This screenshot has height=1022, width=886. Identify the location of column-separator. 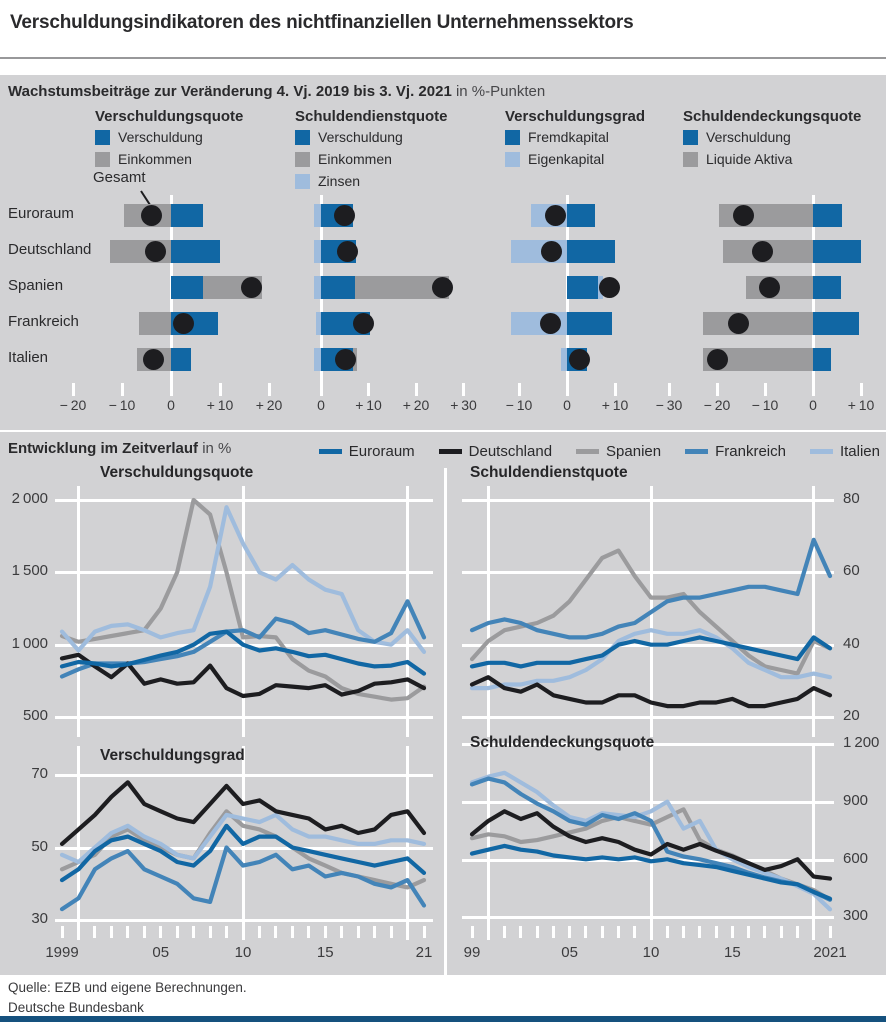
(445, 721).